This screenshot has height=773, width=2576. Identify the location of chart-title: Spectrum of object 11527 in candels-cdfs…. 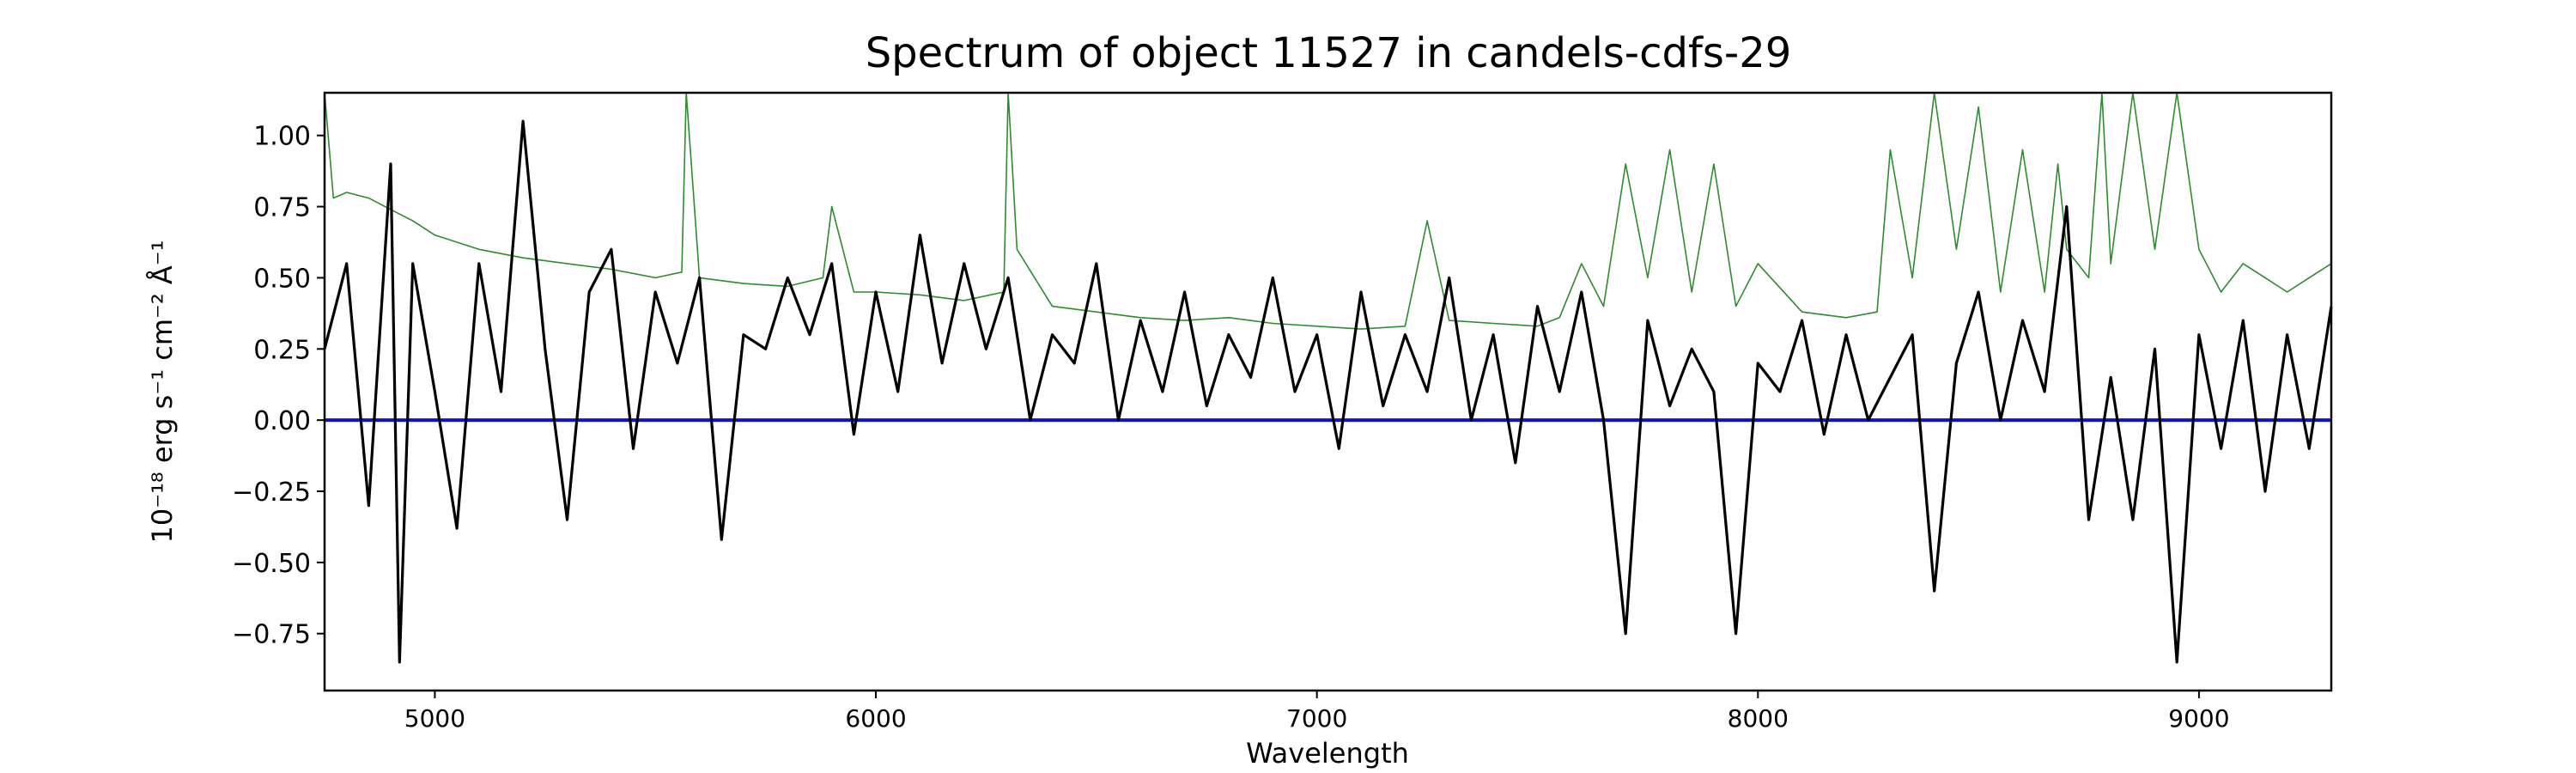
(1329, 53).